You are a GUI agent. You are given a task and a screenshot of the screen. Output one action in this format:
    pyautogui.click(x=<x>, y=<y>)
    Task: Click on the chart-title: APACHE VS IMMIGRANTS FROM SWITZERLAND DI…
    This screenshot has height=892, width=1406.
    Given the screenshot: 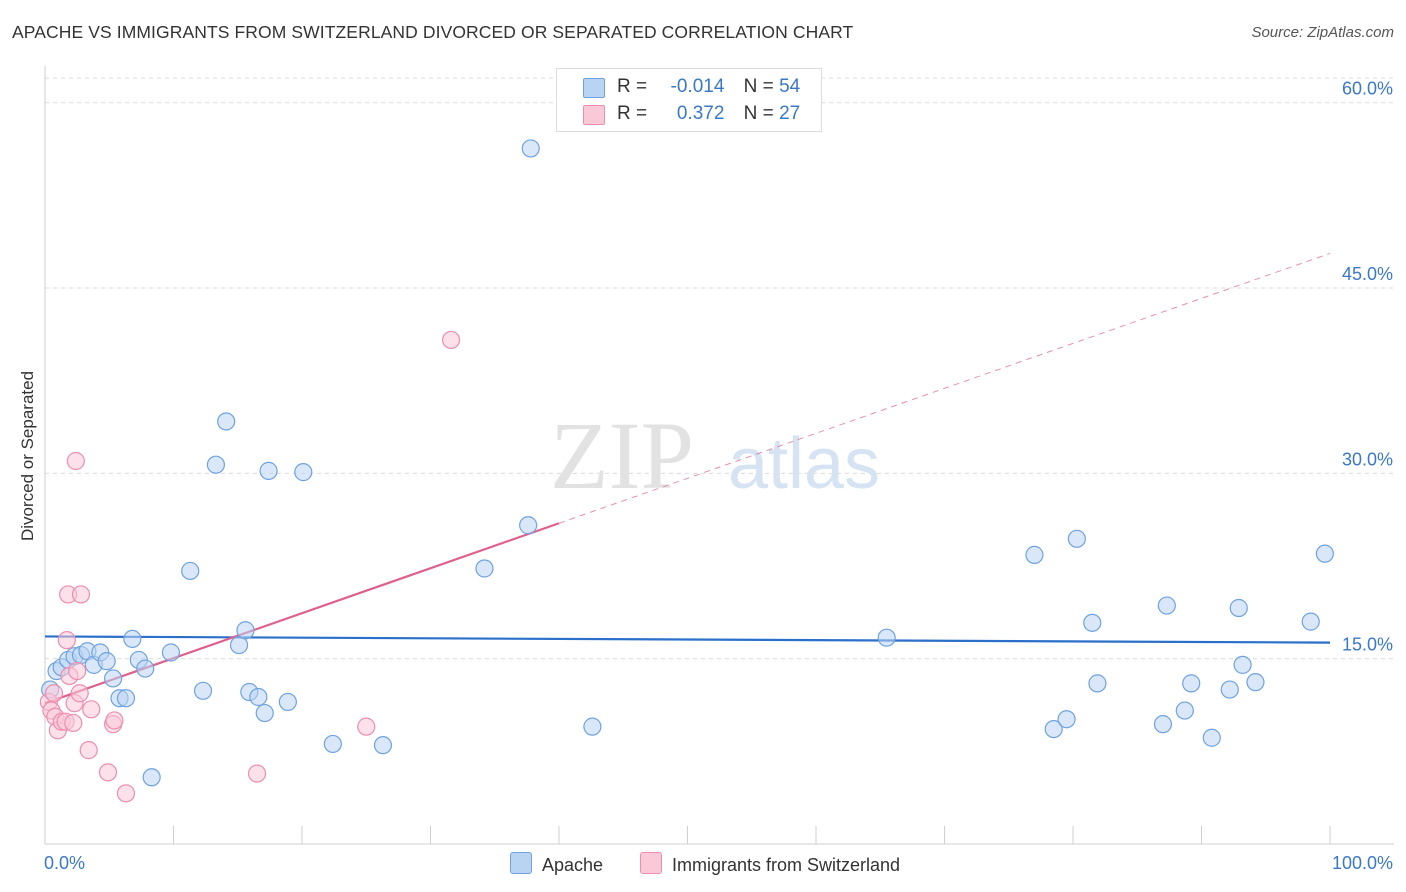 What is the action you would take?
    pyautogui.click(x=433, y=32)
    